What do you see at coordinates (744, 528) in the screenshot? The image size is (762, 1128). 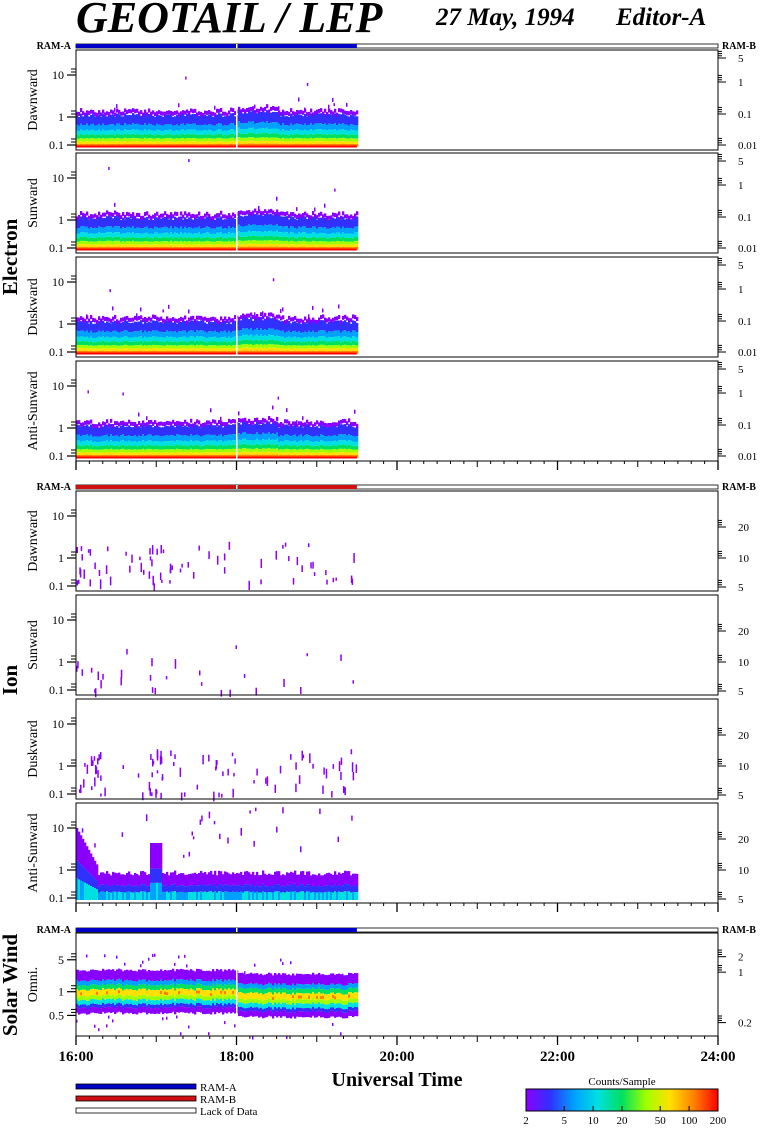 I see `right-tick-label: 20` at bounding box center [744, 528].